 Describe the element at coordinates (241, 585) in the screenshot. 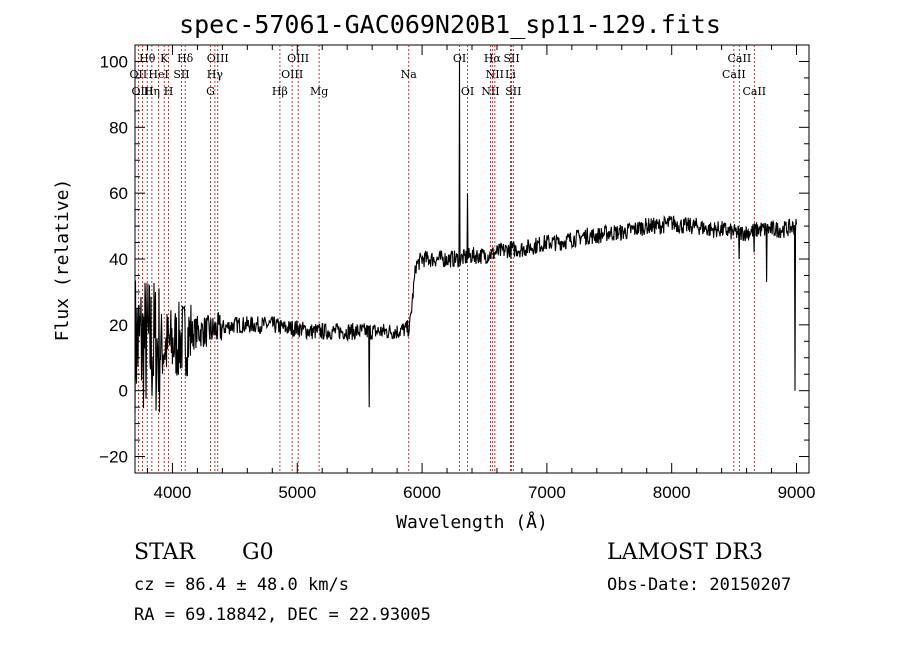

I see `redshift-value: cz = 86.4 ± 48.0 km/s` at that location.